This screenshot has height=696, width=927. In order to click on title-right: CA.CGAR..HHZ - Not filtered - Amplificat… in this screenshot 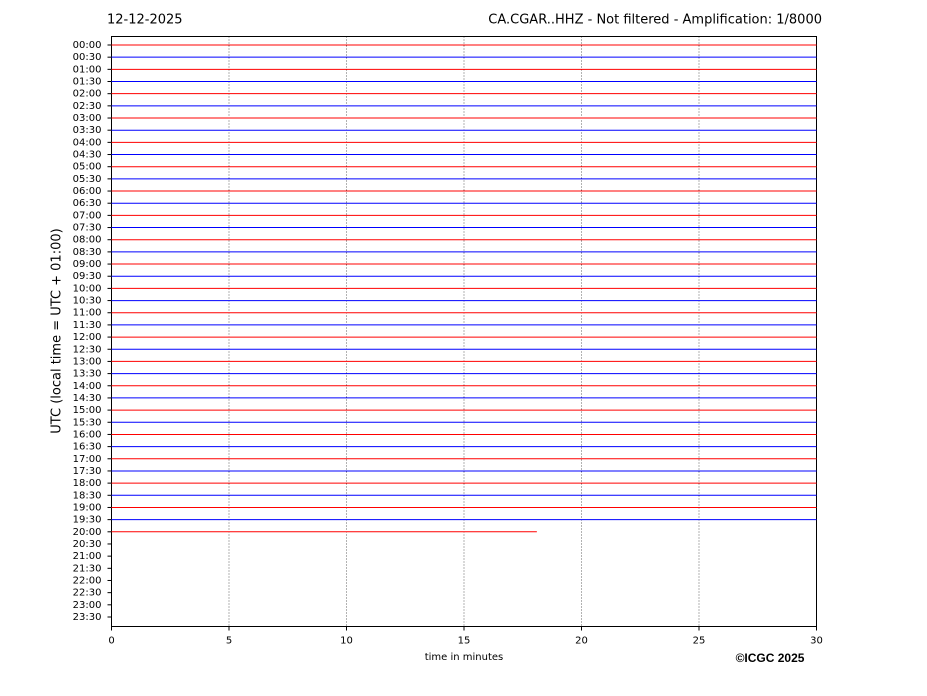, I will do `click(655, 20)`.